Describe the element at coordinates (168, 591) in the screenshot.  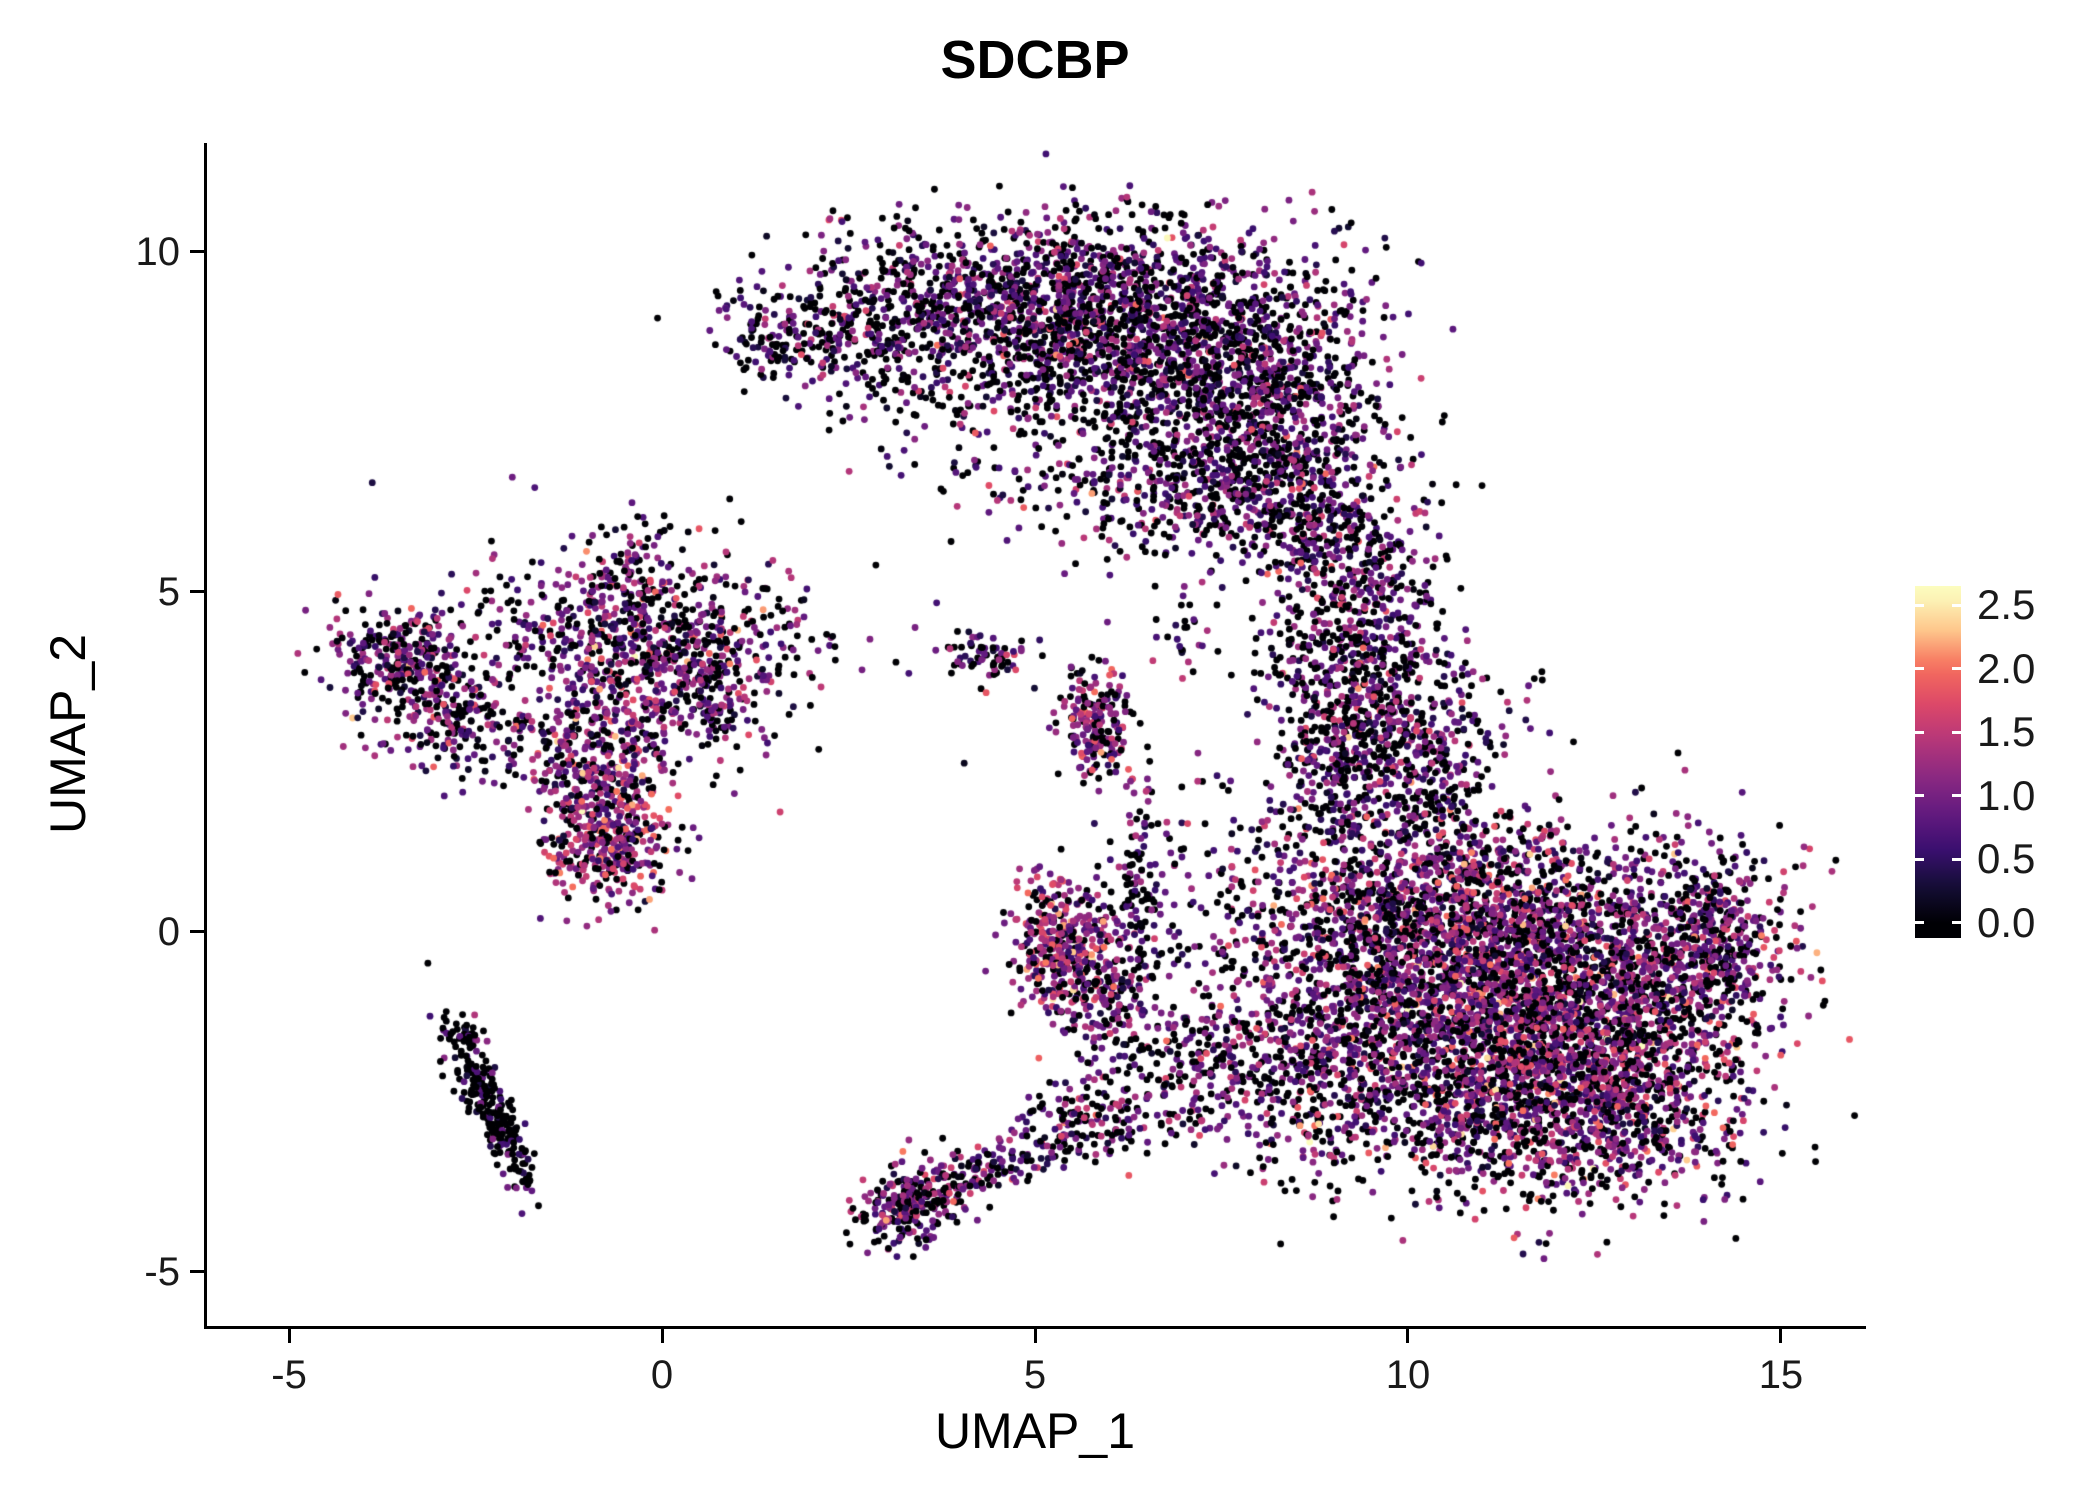
I see `y-tick-label: 5` at that location.